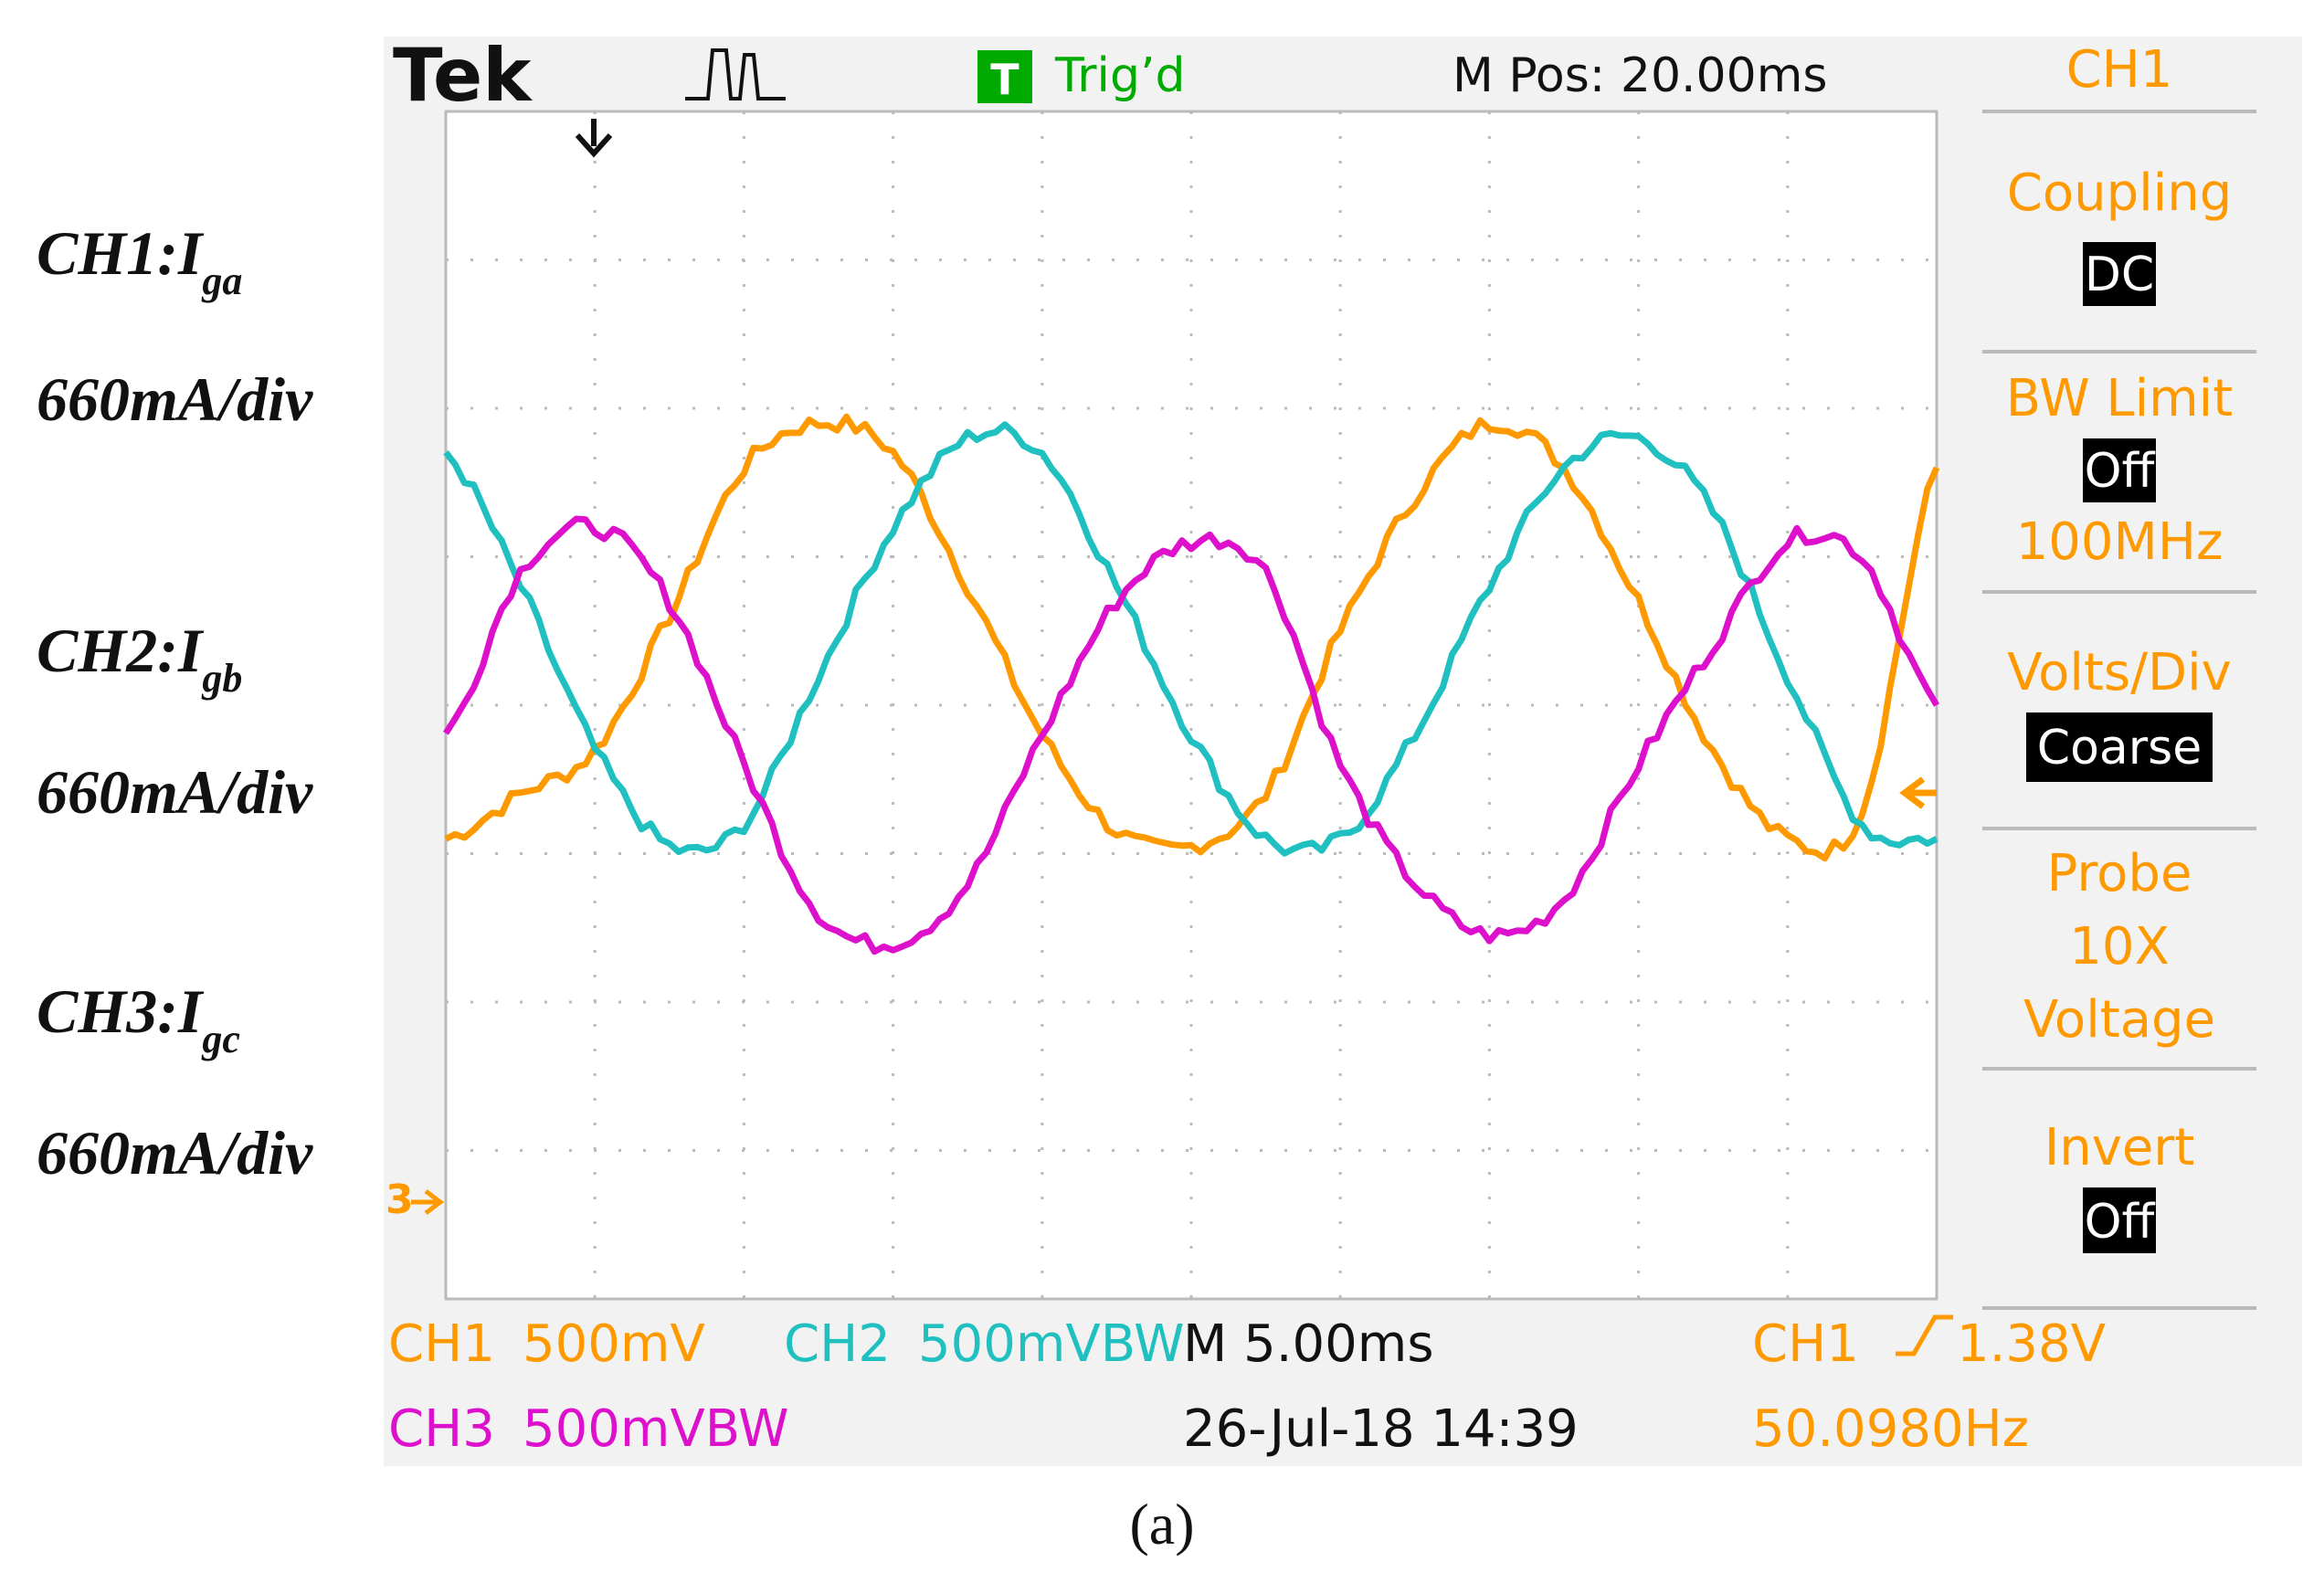 The width and height of the screenshot is (2324, 1583). I want to click on trigger-badge: T, so click(1004, 79).